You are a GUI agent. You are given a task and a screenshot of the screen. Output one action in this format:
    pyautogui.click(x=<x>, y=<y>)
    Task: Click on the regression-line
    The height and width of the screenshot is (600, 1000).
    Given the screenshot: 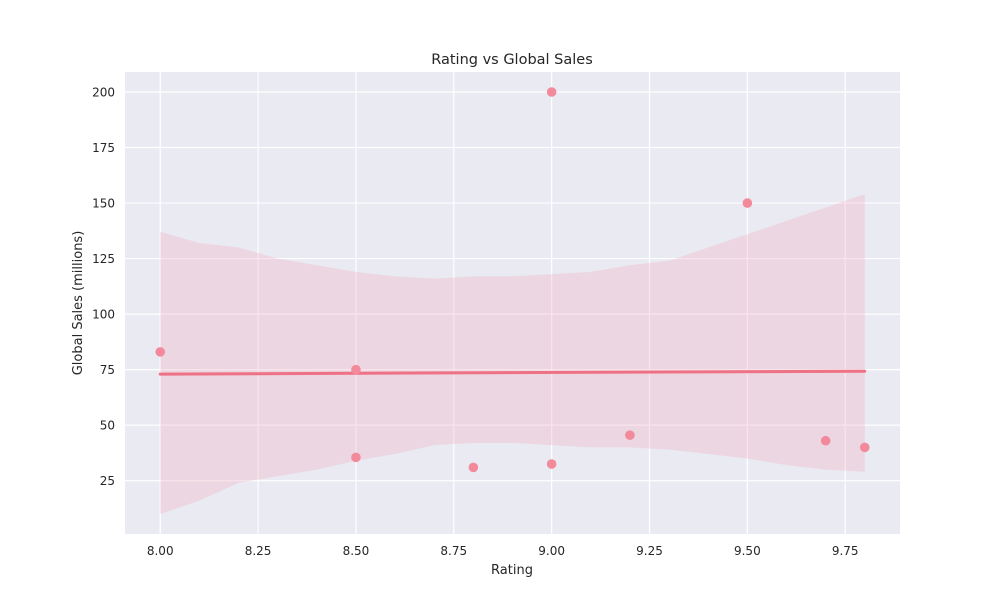 What is the action you would take?
    pyautogui.click(x=512, y=372)
    